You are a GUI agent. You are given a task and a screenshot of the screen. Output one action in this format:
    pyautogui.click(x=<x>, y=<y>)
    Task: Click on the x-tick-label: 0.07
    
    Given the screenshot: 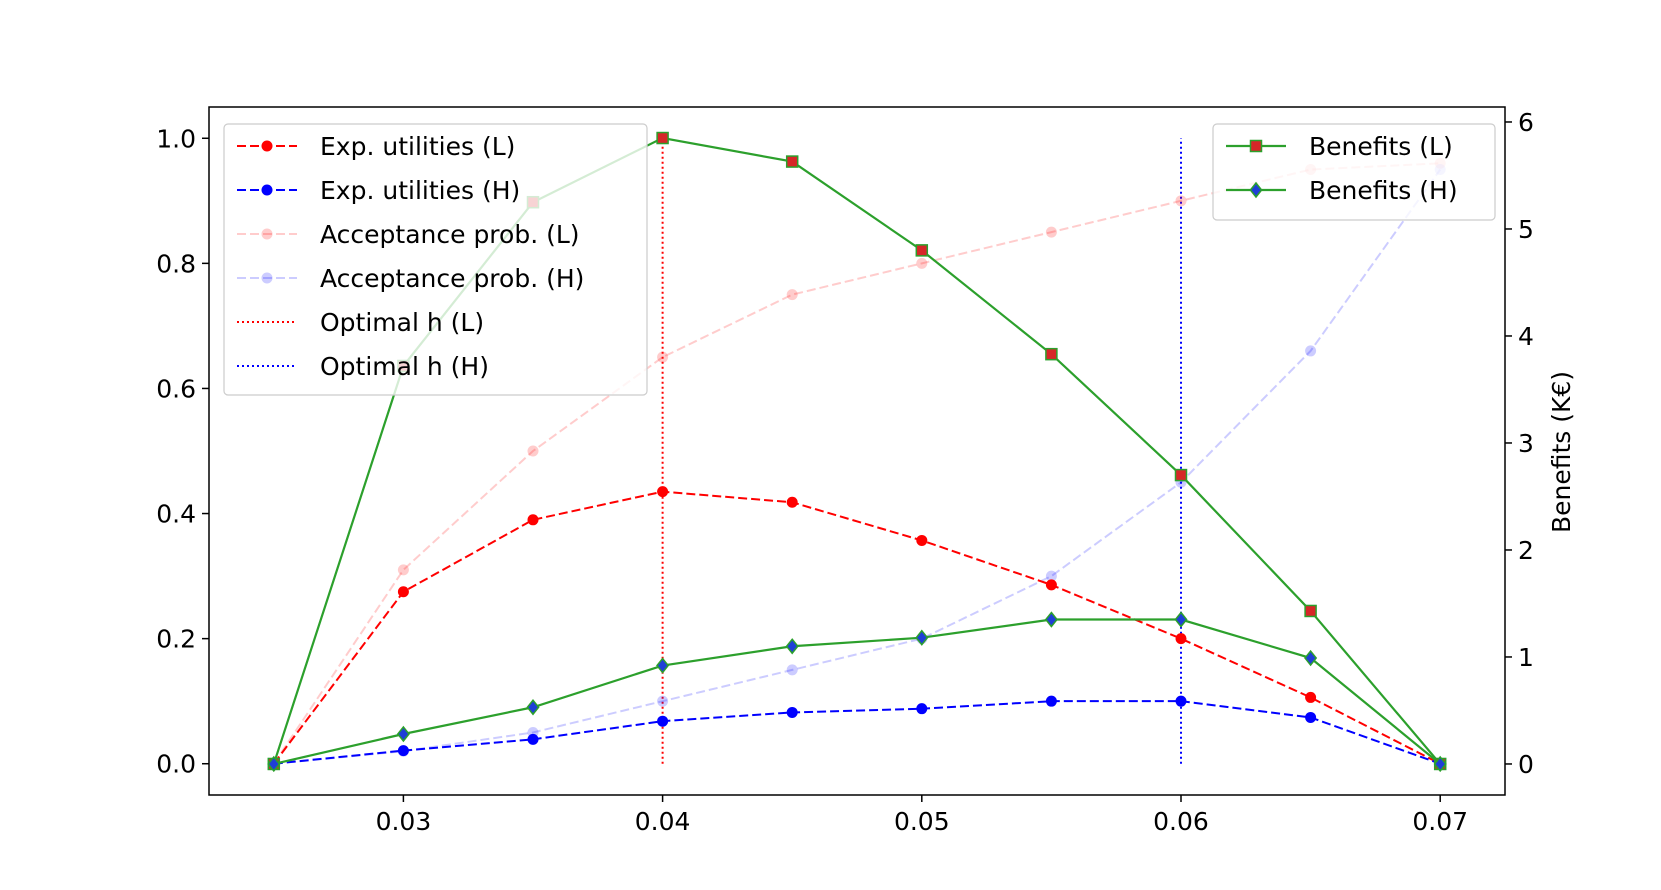 What is the action you would take?
    pyautogui.click(x=1440, y=821)
    